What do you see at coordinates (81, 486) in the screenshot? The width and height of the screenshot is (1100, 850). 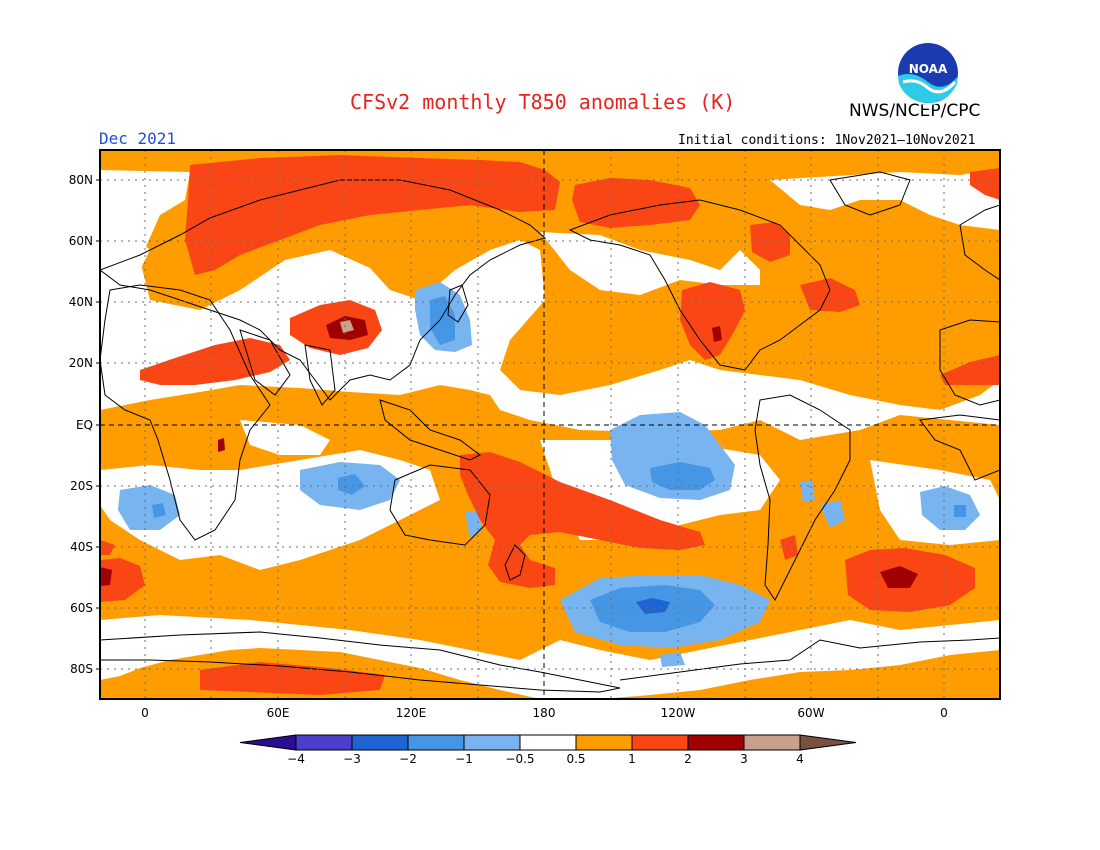 I see `lat-label: 20S` at bounding box center [81, 486].